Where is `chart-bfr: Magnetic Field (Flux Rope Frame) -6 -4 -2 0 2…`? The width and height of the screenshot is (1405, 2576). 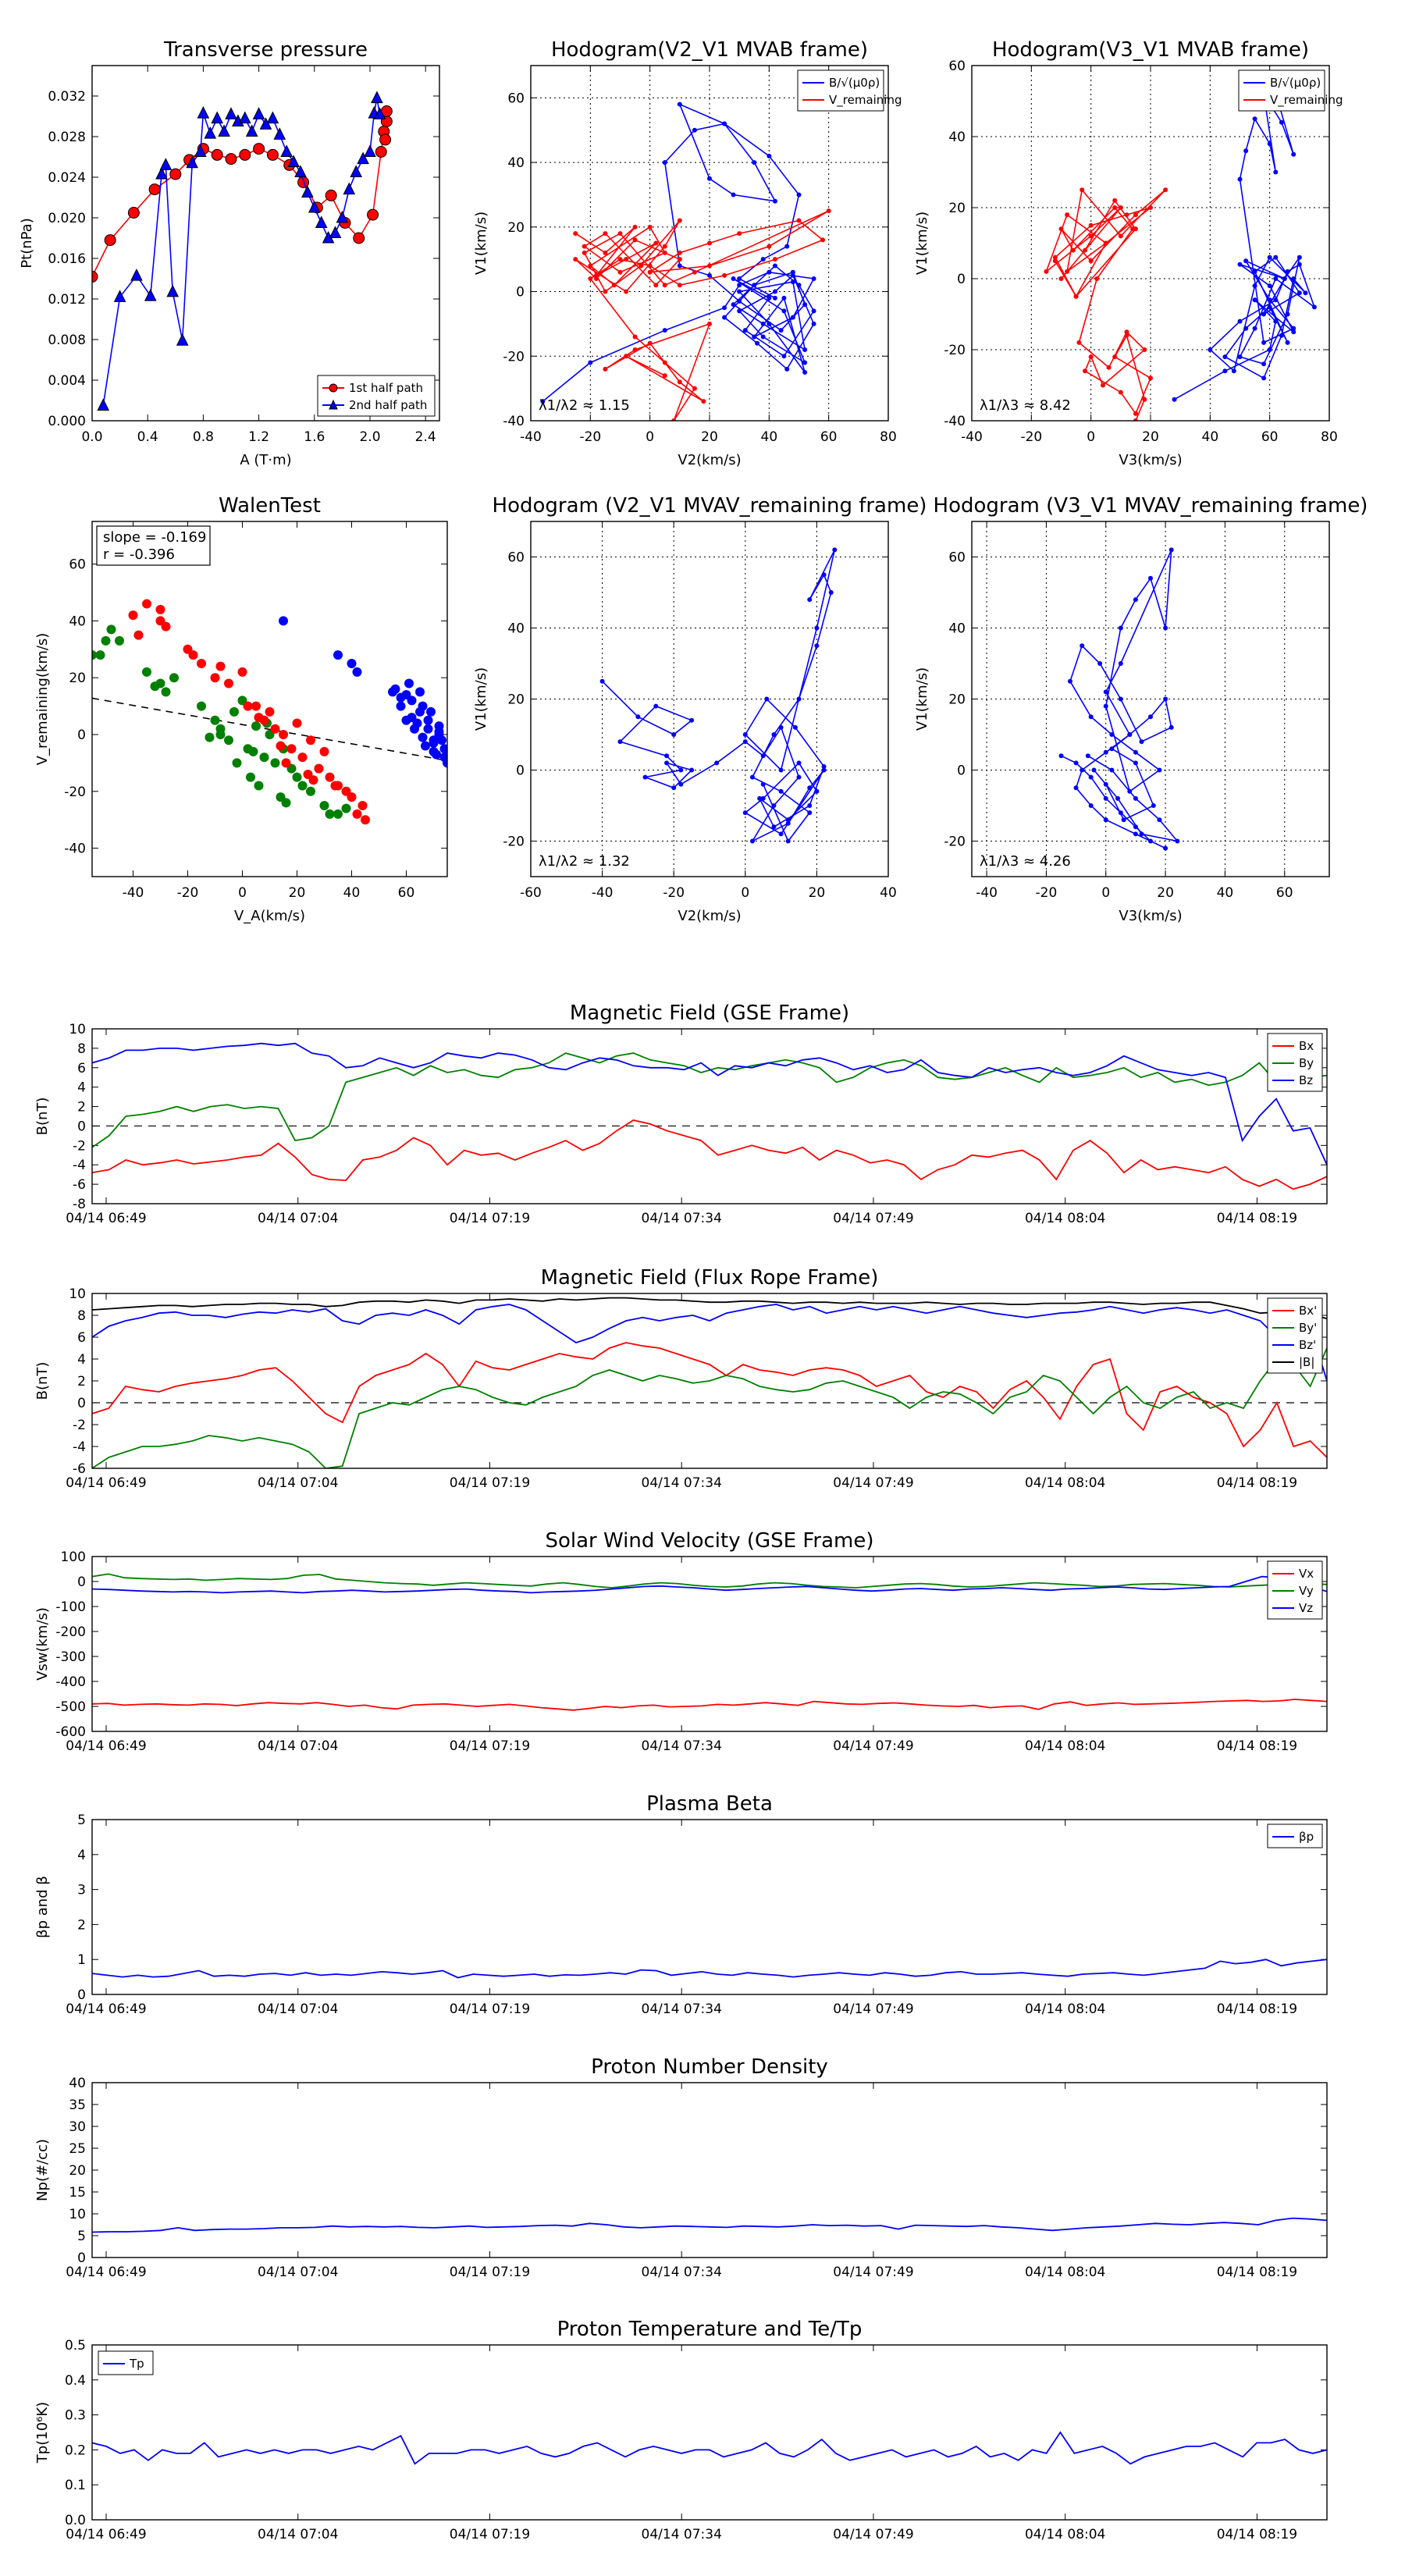
chart-bfr: Magnetic Field (Flux Rope Frame) -6 -4 -2 0 2… is located at coordinates (681, 1378).